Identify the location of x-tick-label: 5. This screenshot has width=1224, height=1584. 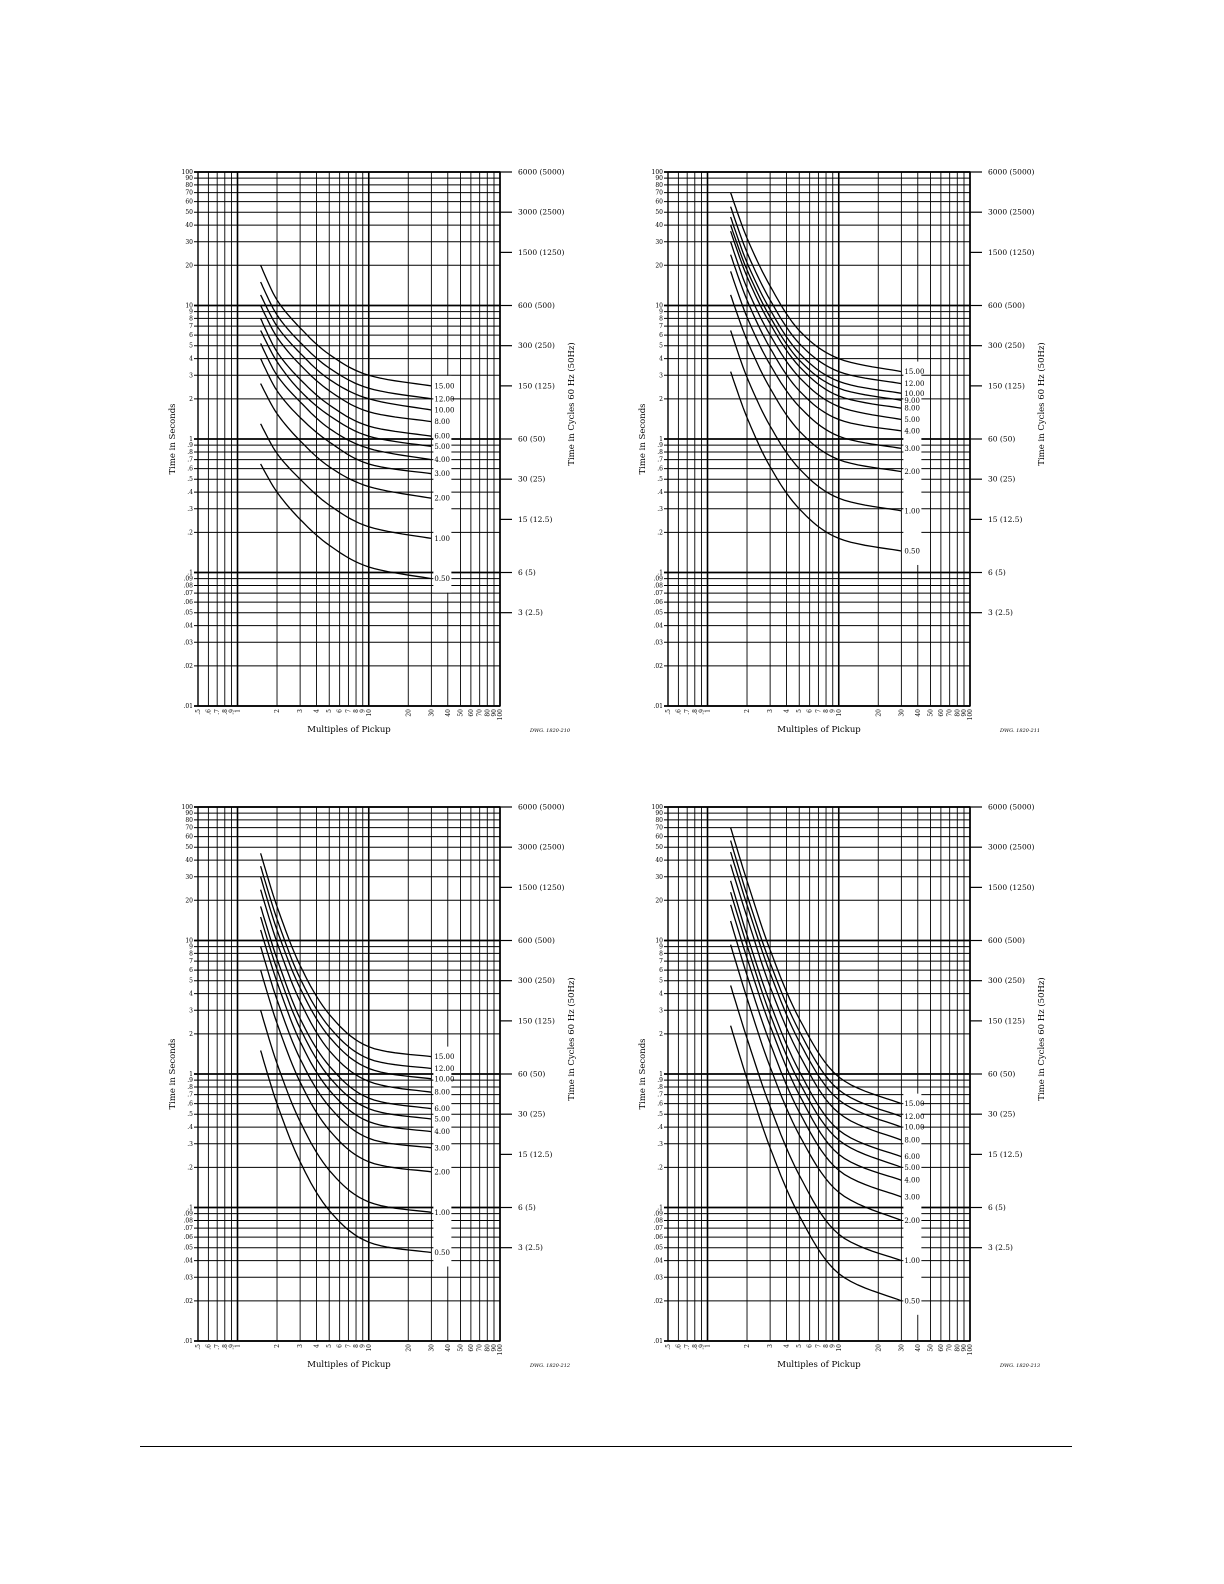
(799, 1346).